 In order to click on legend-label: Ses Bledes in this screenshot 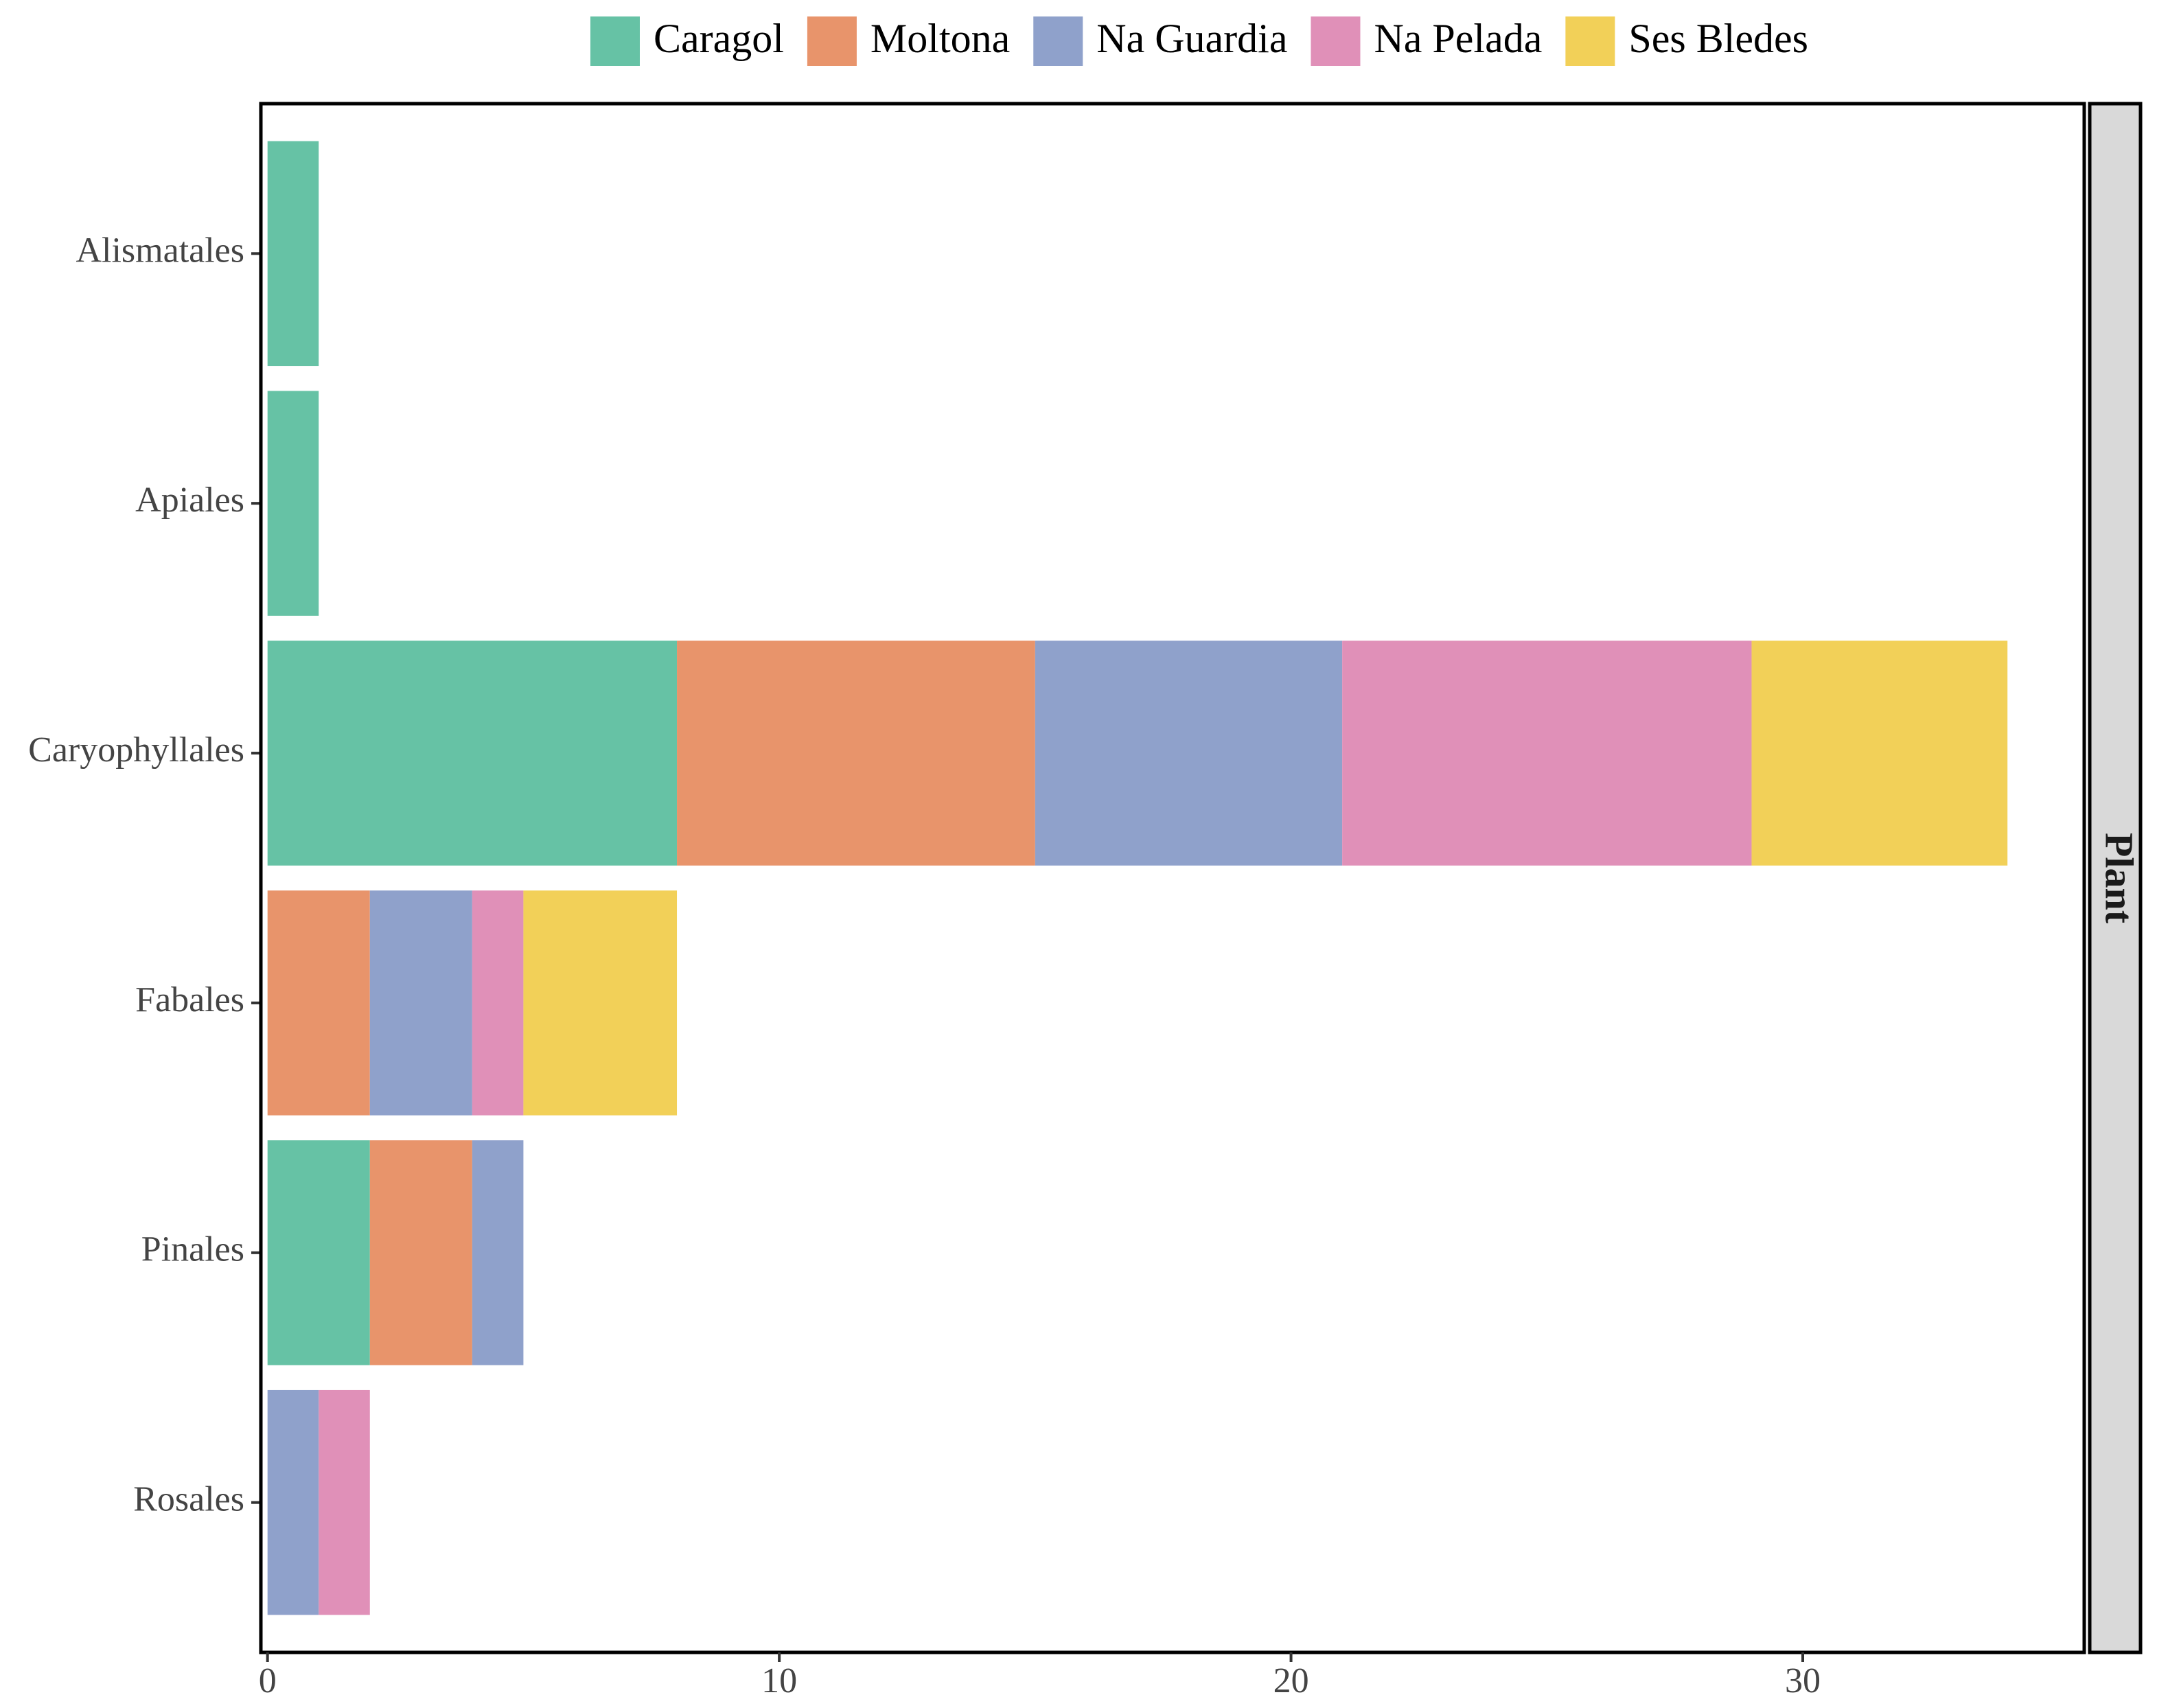, I will do `click(1718, 39)`.